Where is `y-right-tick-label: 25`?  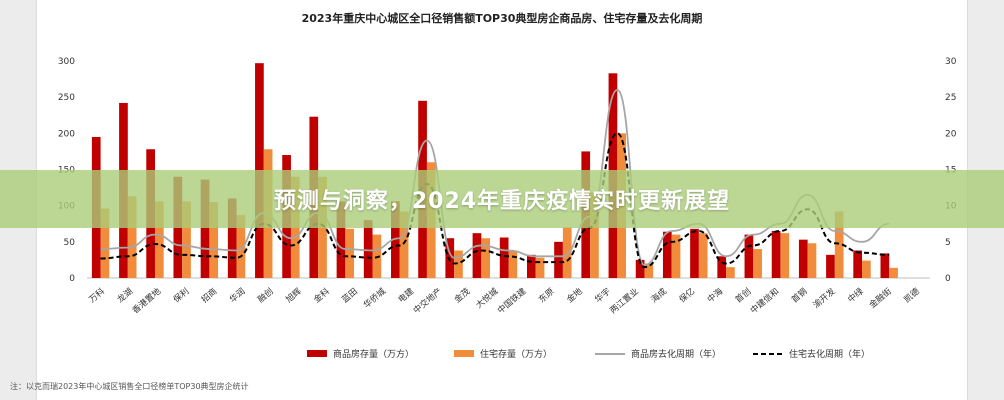
y-right-tick-label: 25 is located at coordinates (950, 98).